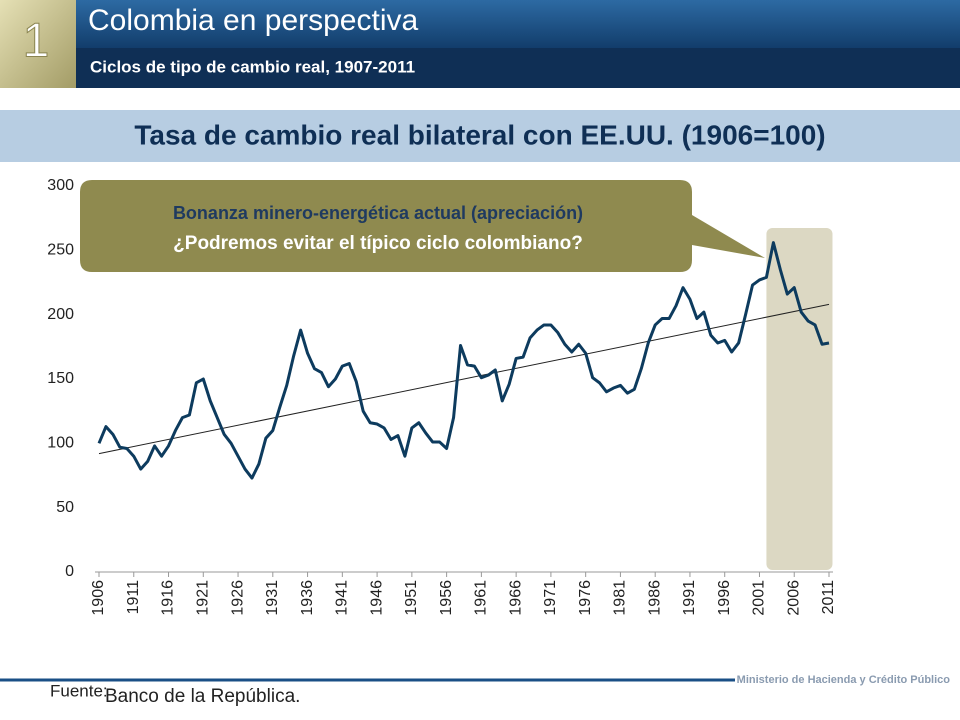 This screenshot has width=960, height=720. What do you see at coordinates (252, 66) in the screenshot?
I see `slide-subtitle: Ciclos de tipo de cambio real, 1907-2011` at bounding box center [252, 66].